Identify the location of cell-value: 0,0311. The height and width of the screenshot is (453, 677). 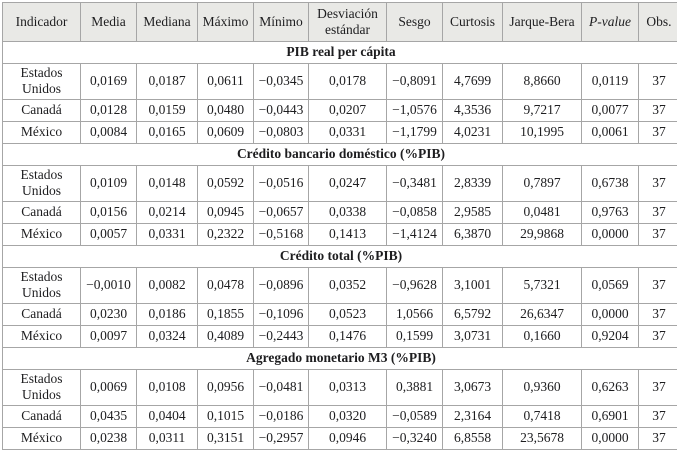
(167, 438).